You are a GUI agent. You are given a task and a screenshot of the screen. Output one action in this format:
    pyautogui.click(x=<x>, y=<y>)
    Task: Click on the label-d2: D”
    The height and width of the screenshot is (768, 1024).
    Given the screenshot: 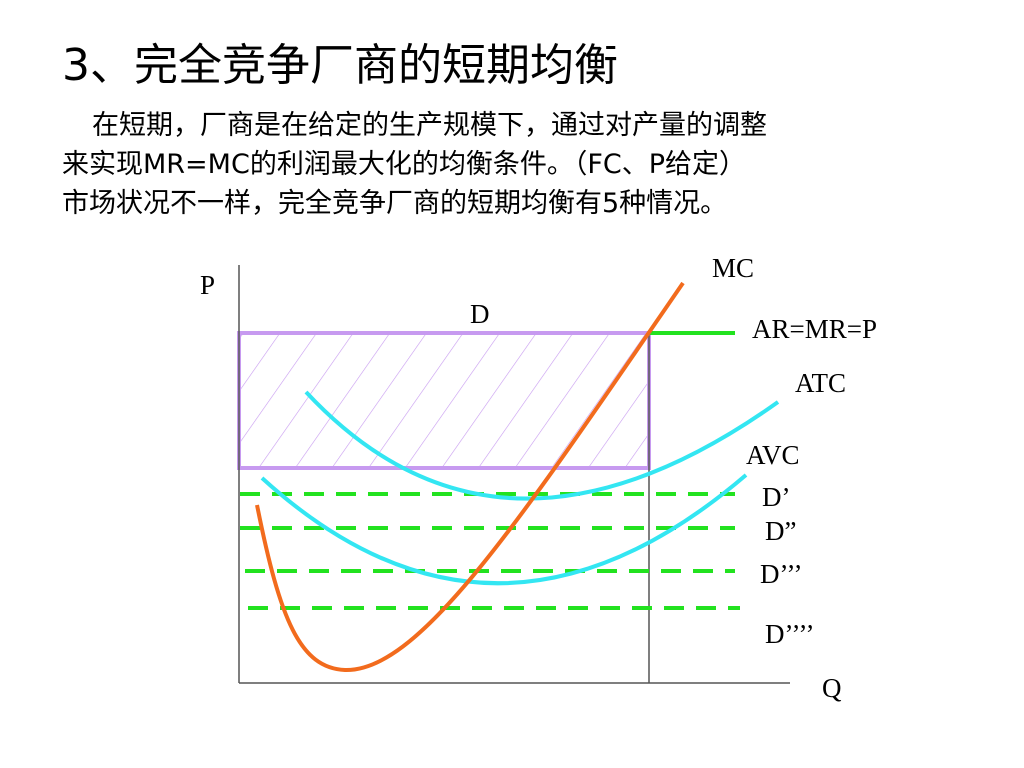 What is the action you would take?
    pyautogui.click(x=780, y=531)
    